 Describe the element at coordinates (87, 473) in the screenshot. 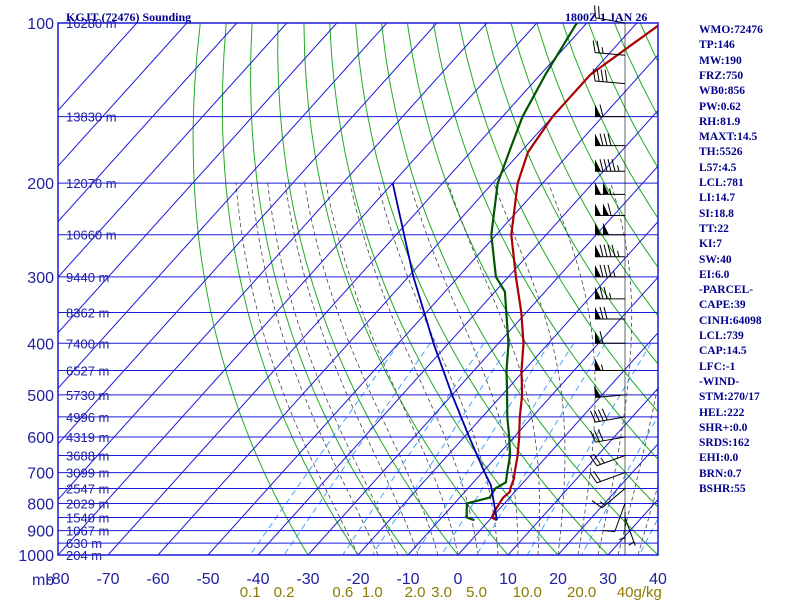

I see `height-label: 3099 m` at that location.